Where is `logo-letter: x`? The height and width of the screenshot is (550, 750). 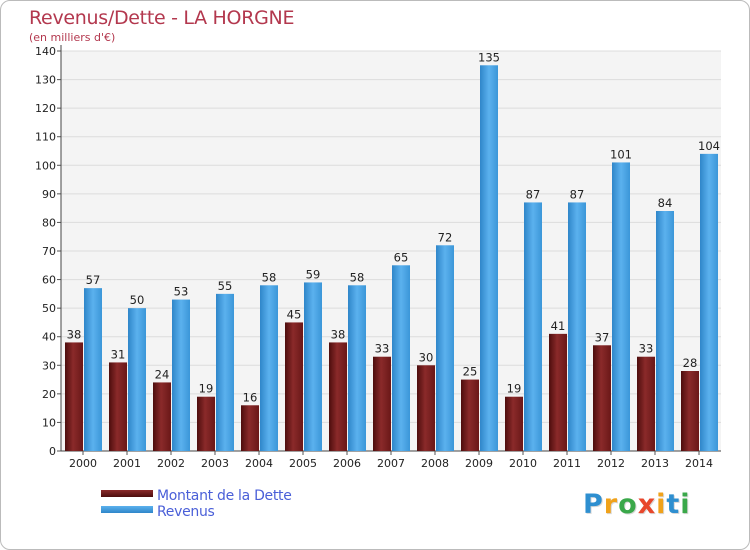 logo-letter: x is located at coordinates (647, 504).